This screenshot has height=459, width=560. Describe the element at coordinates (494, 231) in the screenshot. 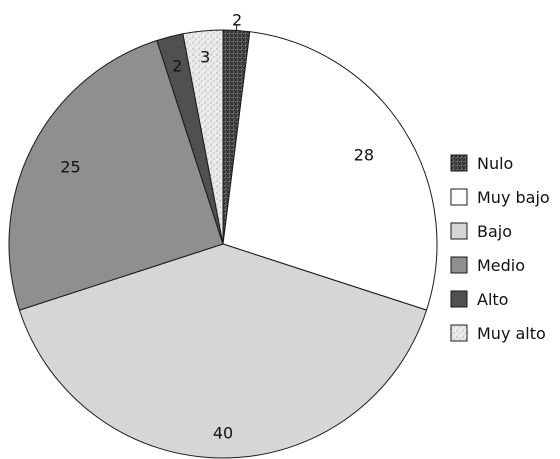

I see `legend-label-bajo: Bajo` at that location.